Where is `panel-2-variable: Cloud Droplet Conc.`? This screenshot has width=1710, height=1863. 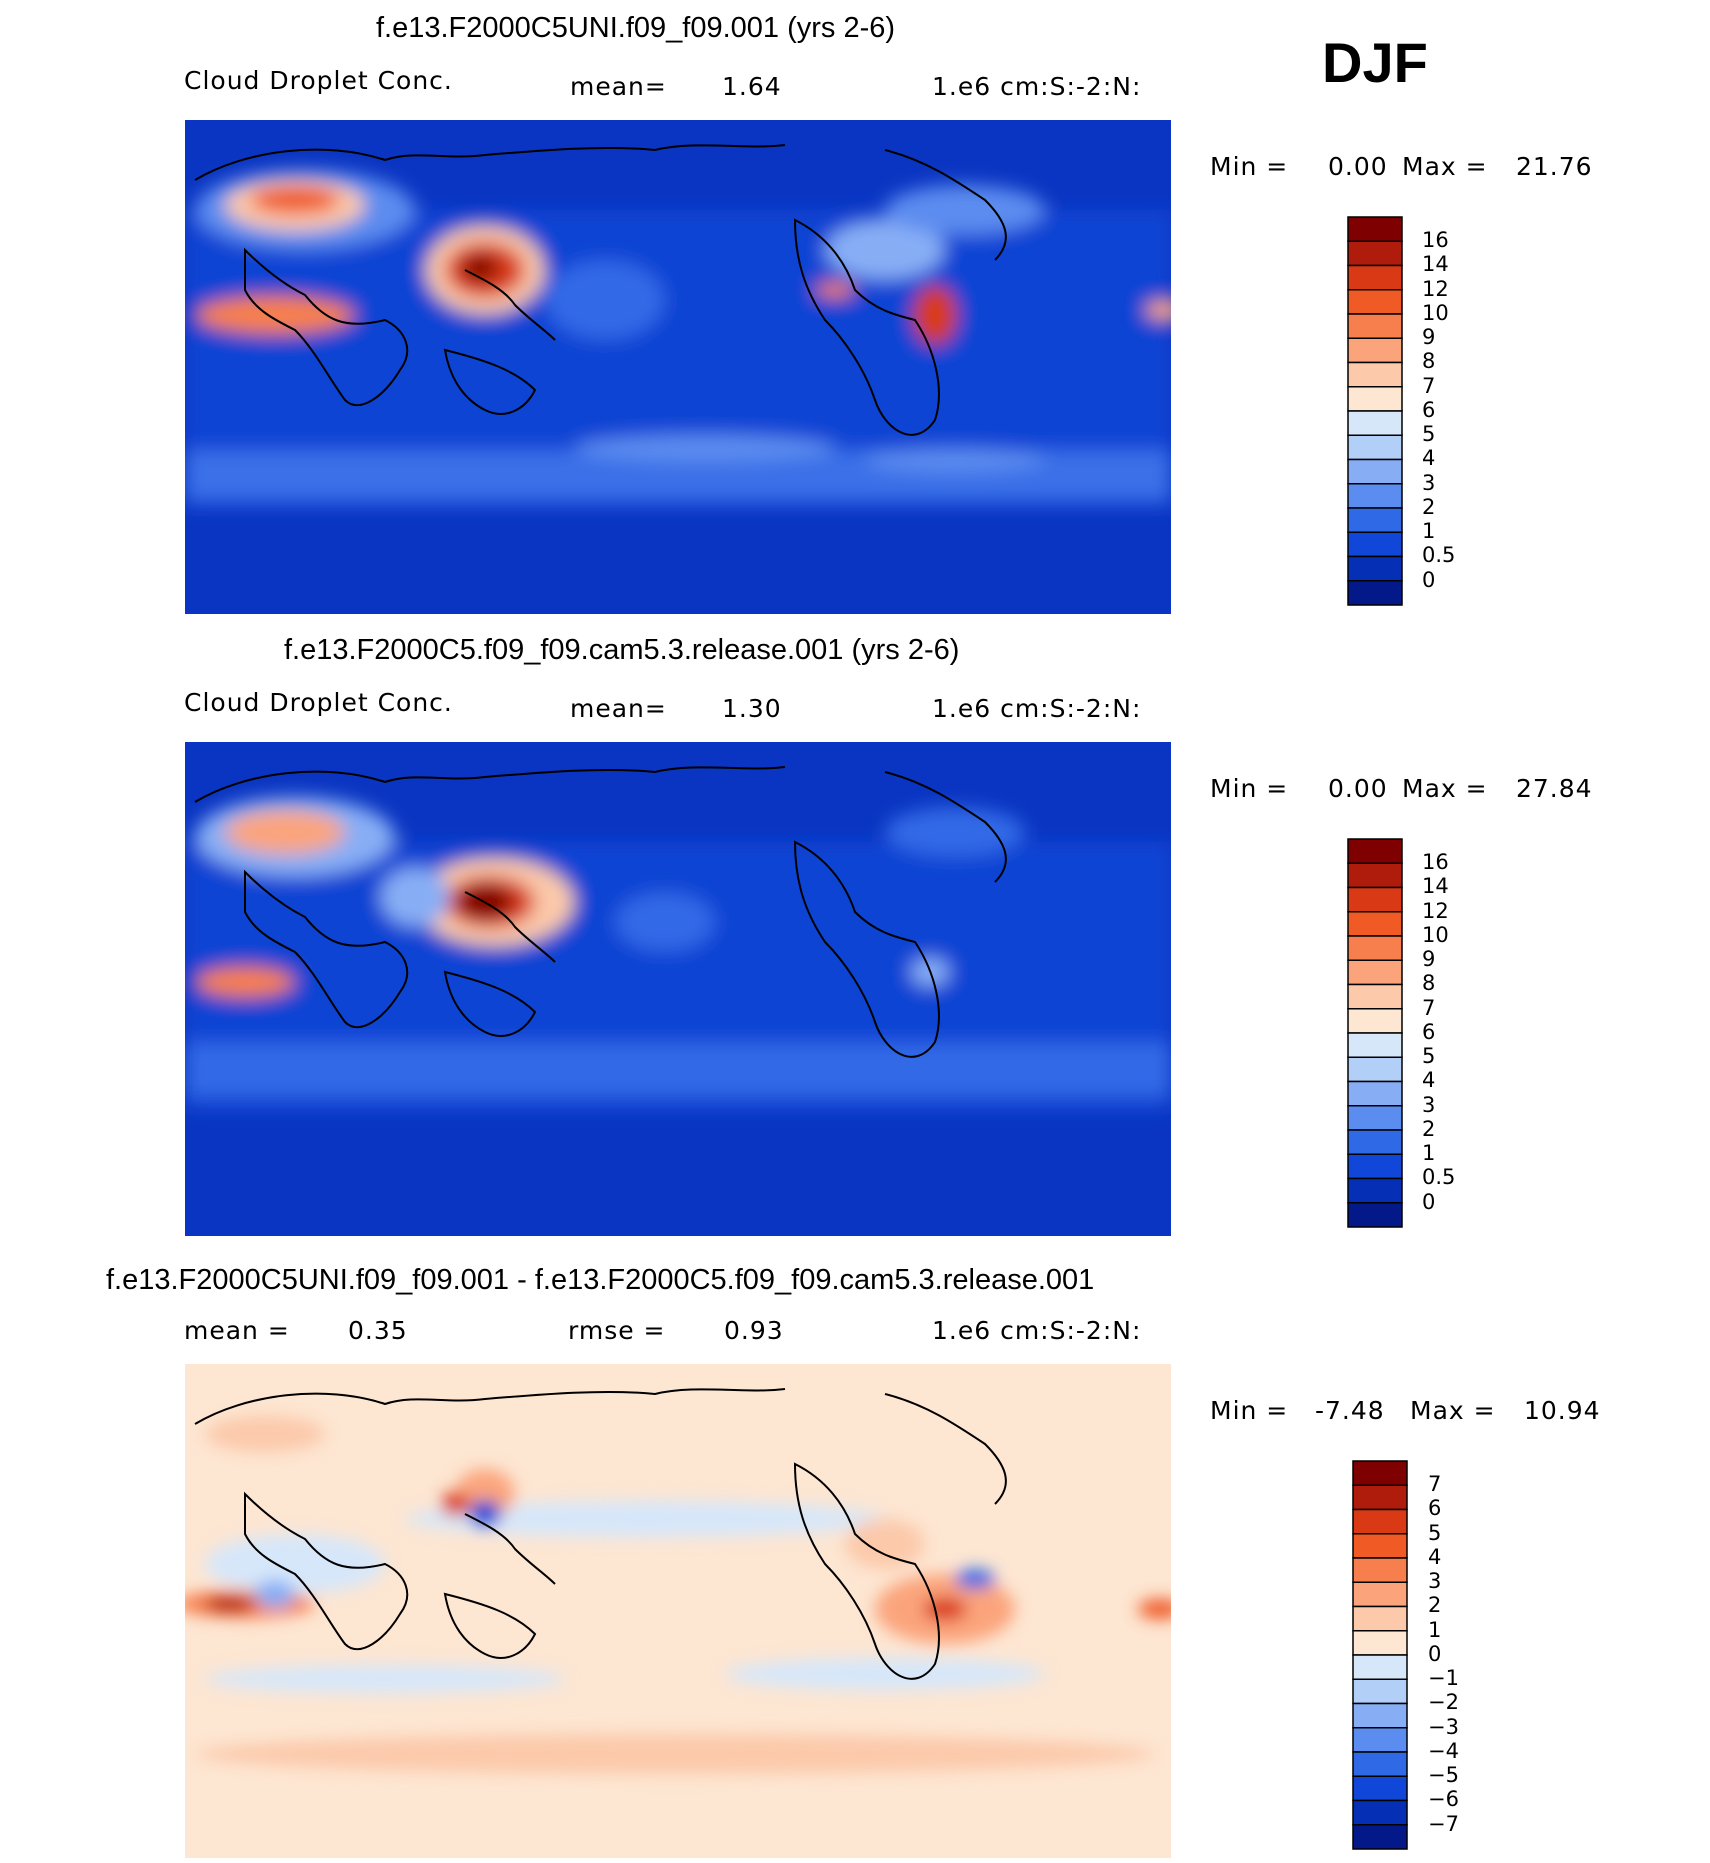
panel-2-variable: Cloud Droplet Conc. is located at coordinates (318, 702).